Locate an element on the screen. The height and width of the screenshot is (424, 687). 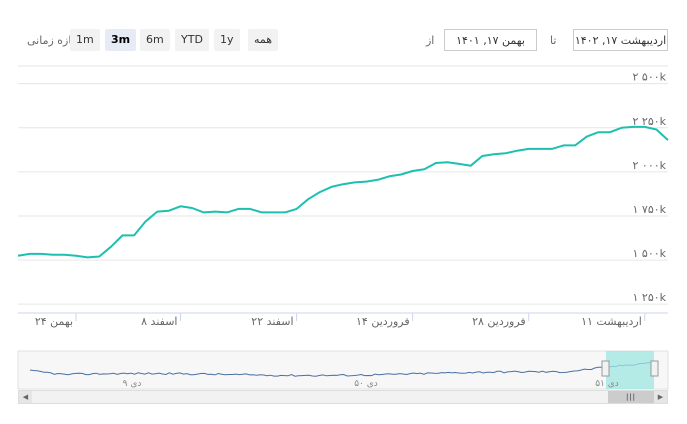
from-date-input: بهمن ۱۷, ۱۴۰۱ is located at coordinates (490, 40).